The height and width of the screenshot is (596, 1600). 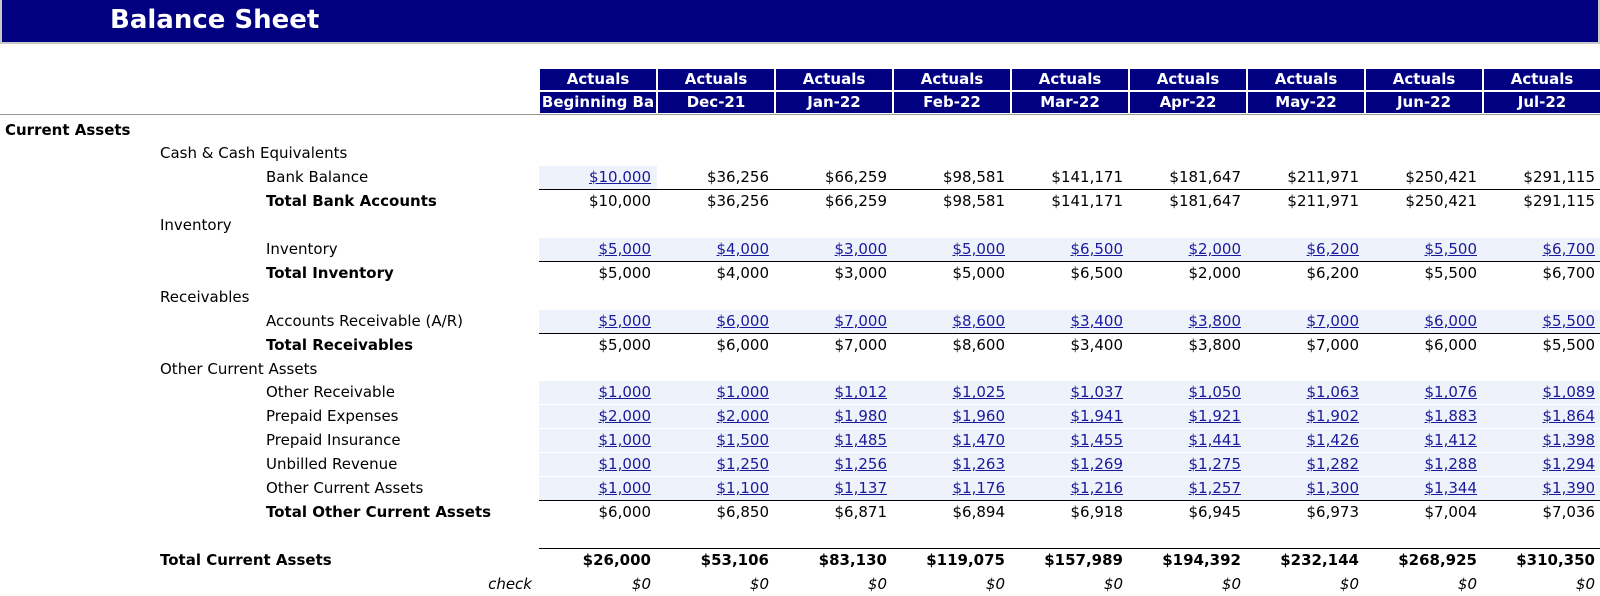 What do you see at coordinates (1083, 559) in the screenshot?
I see `value-cell: $157,989` at bounding box center [1083, 559].